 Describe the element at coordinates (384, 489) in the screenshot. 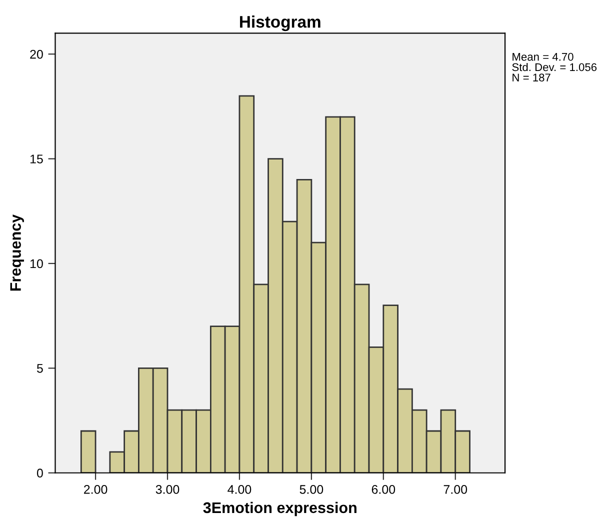

I see `x-tick-label: 6.00` at that location.